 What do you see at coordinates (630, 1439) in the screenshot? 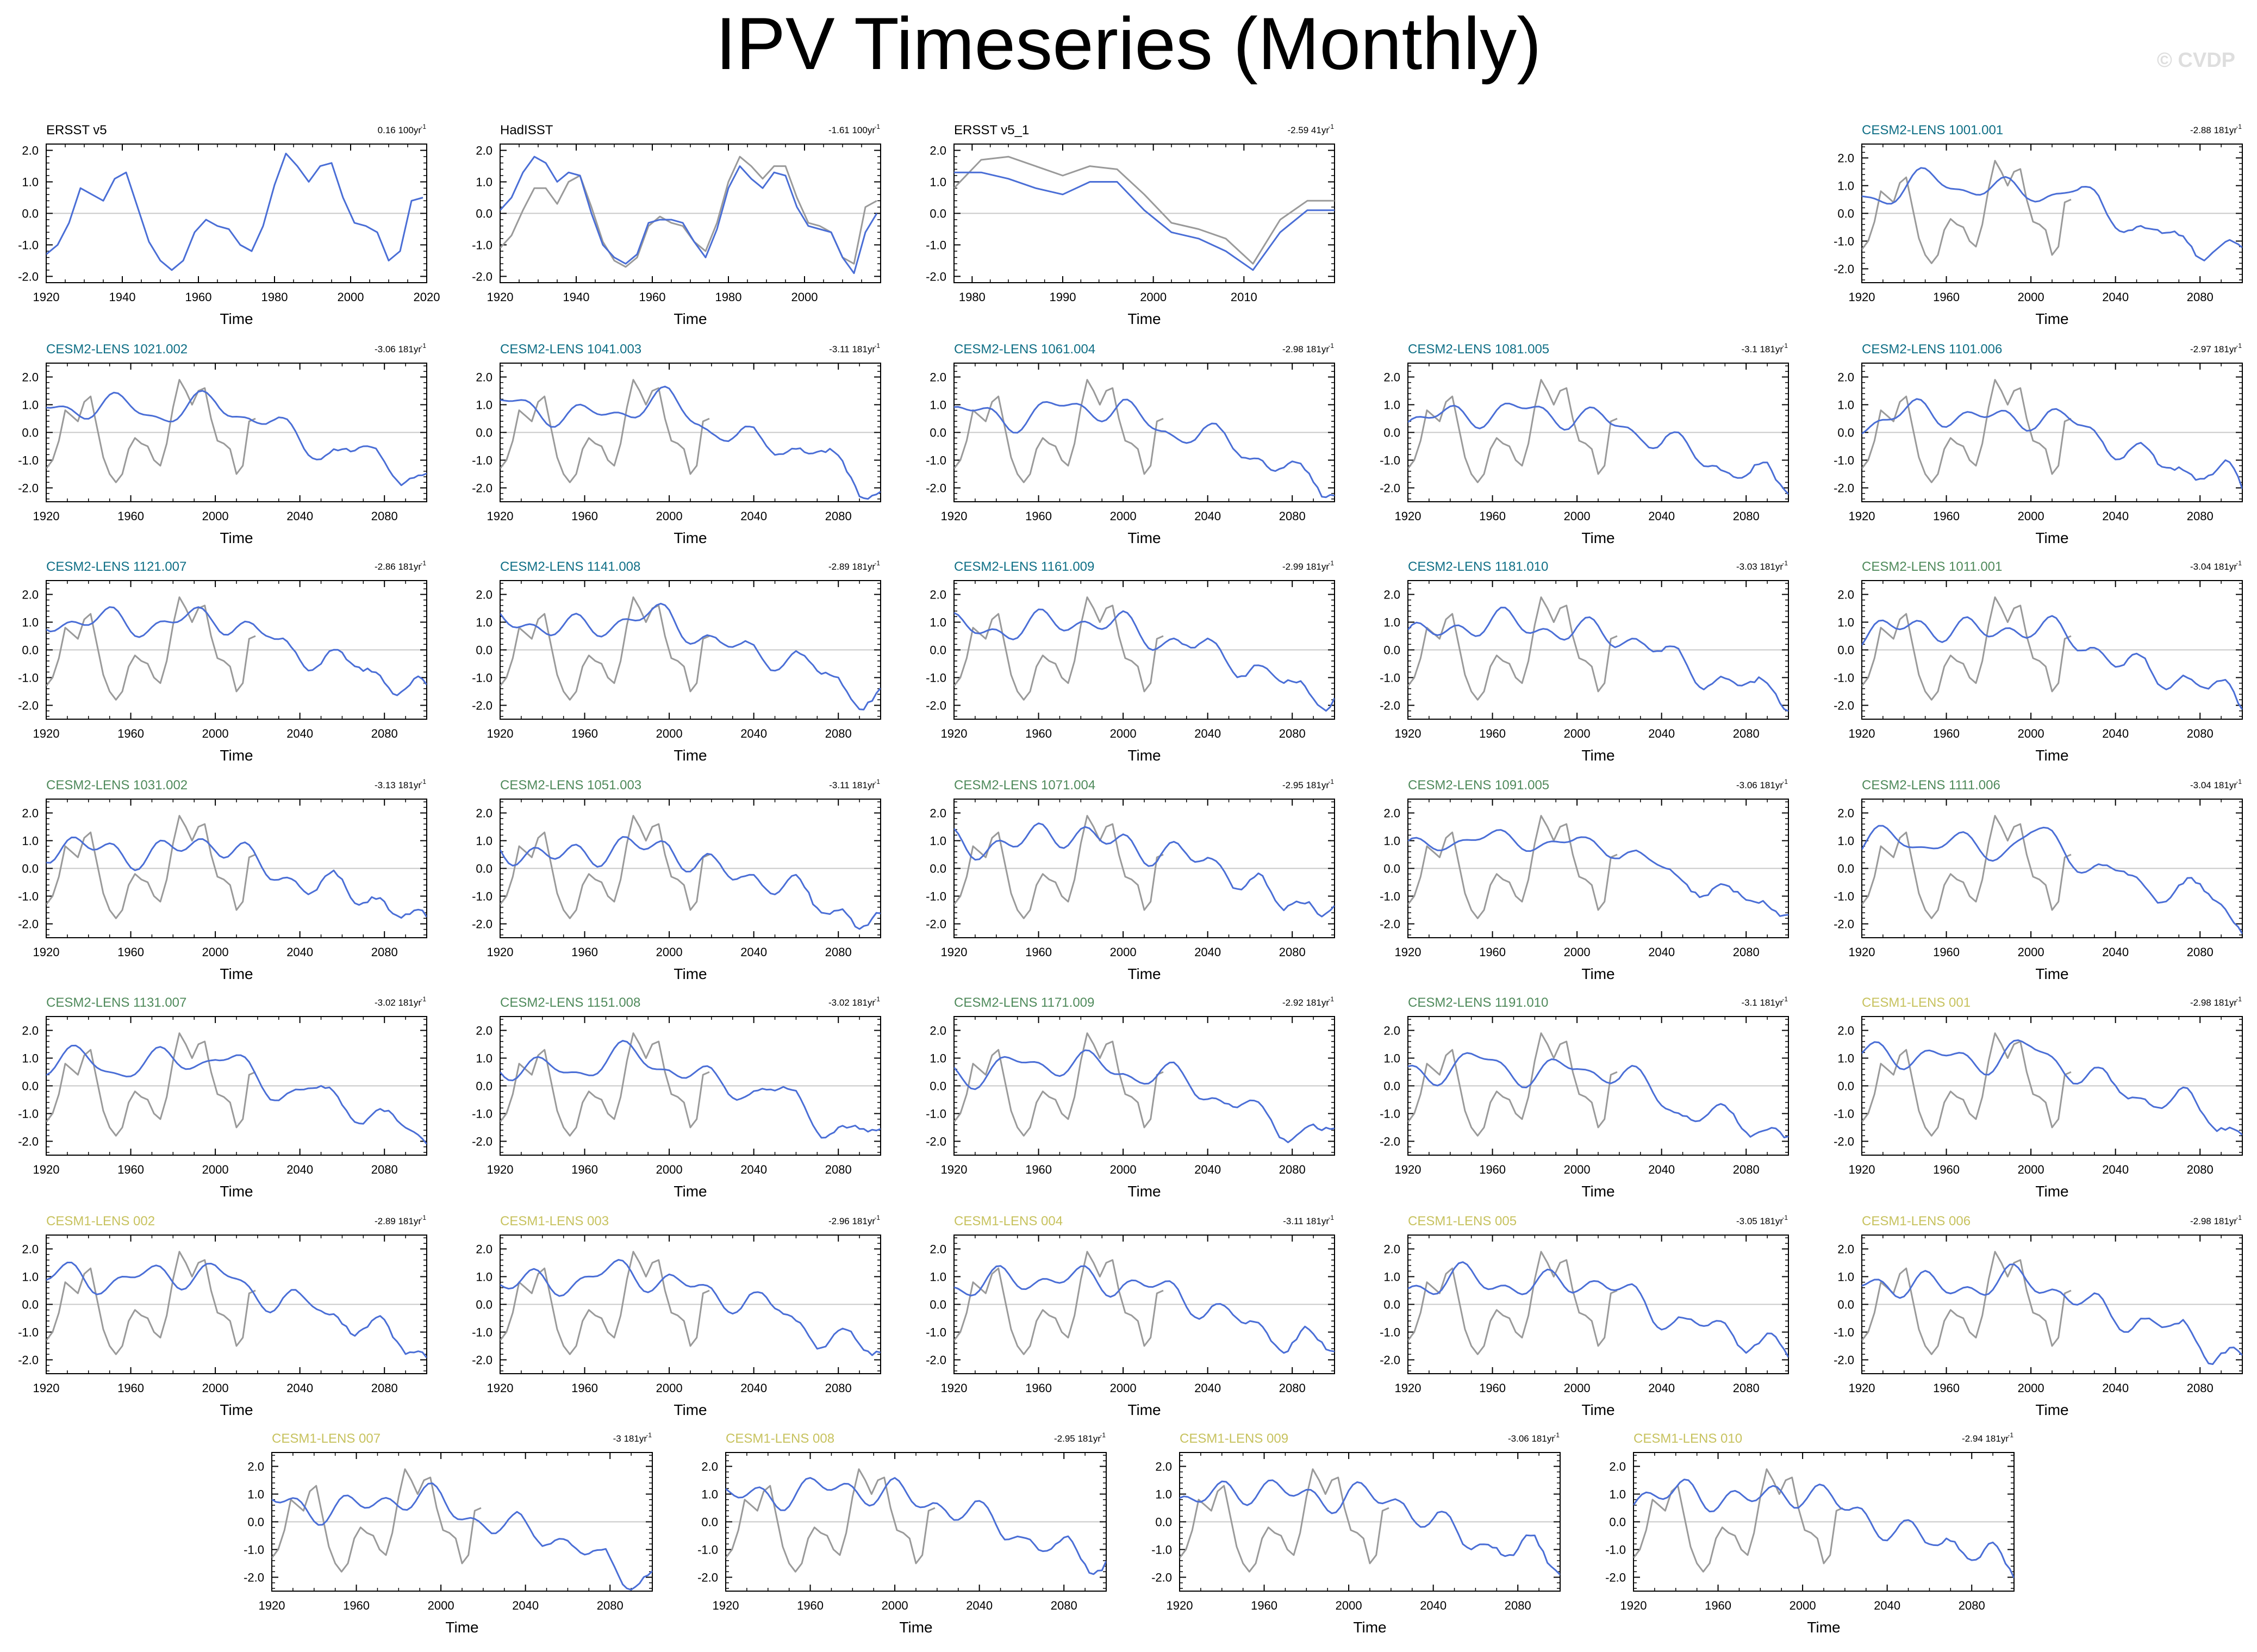
I see `trend-label: -3 181yr` at bounding box center [630, 1439].